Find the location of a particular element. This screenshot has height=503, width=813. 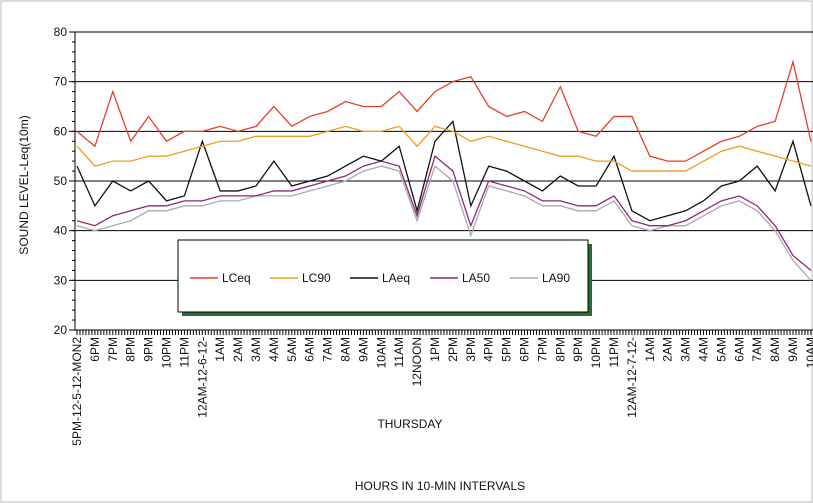

x-tick-label: 12AM-12-7-12- is located at coordinates (632, 377).